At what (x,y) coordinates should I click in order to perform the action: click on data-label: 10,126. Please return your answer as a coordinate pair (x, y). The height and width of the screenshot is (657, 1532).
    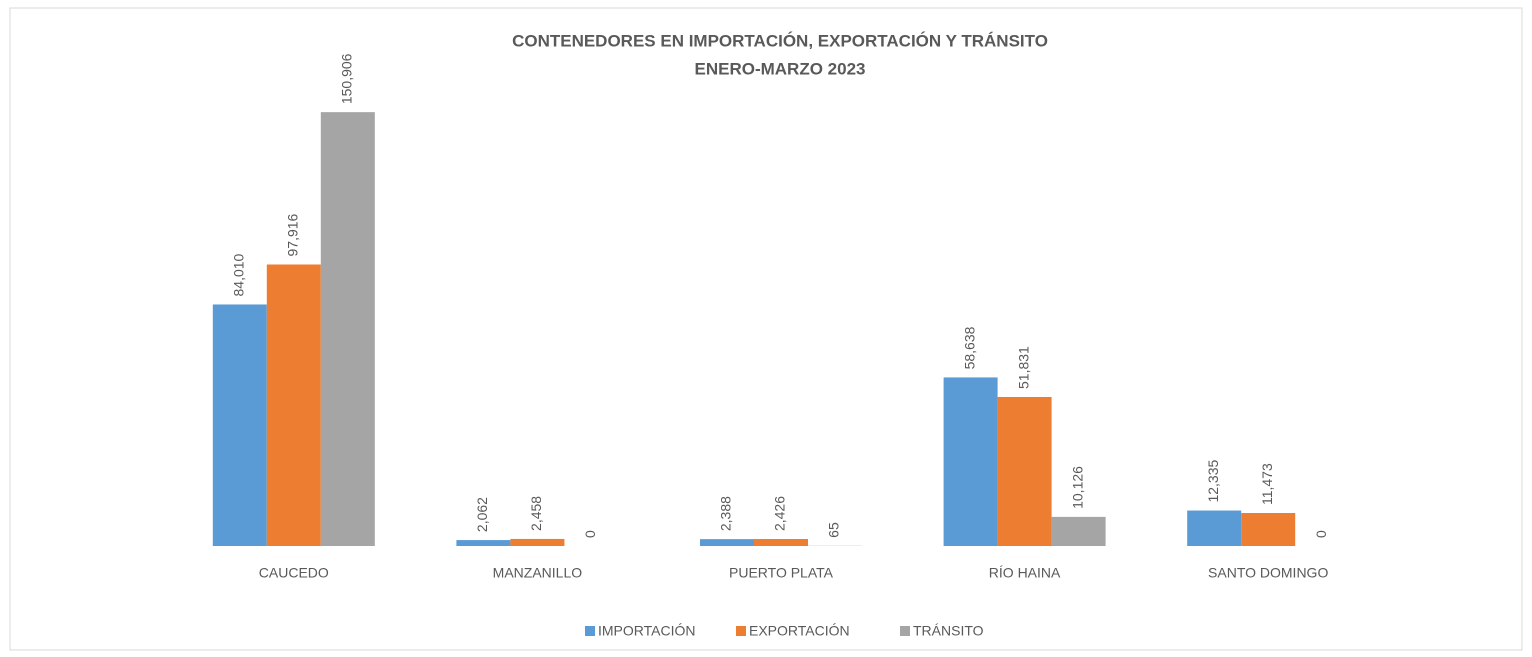
    Looking at the image, I should click on (1077, 487).